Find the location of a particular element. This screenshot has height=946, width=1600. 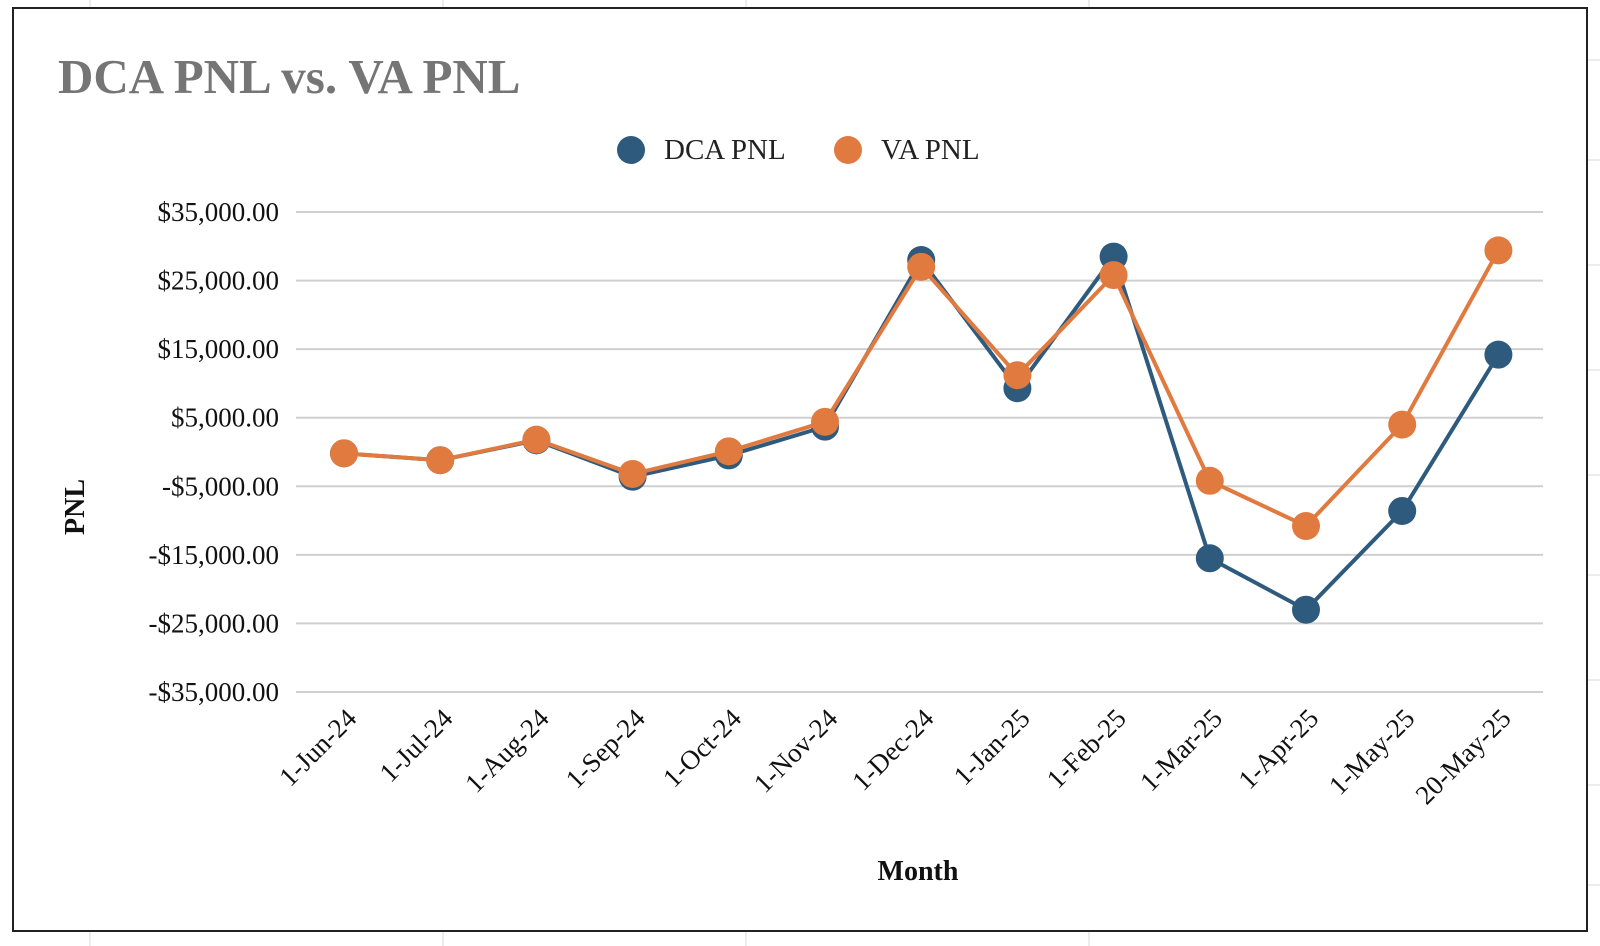

x-tick-label: 1-Apr-25 is located at coordinates (1278, 749).